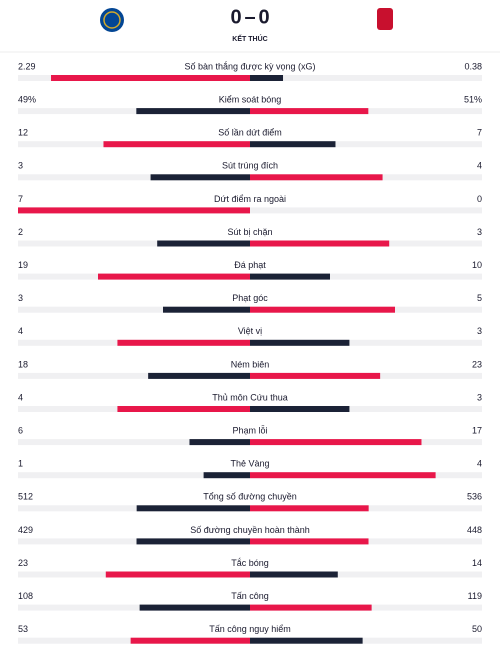  Describe the element at coordinates (475, 596) in the screenshot. I see `away-value: 119` at that location.